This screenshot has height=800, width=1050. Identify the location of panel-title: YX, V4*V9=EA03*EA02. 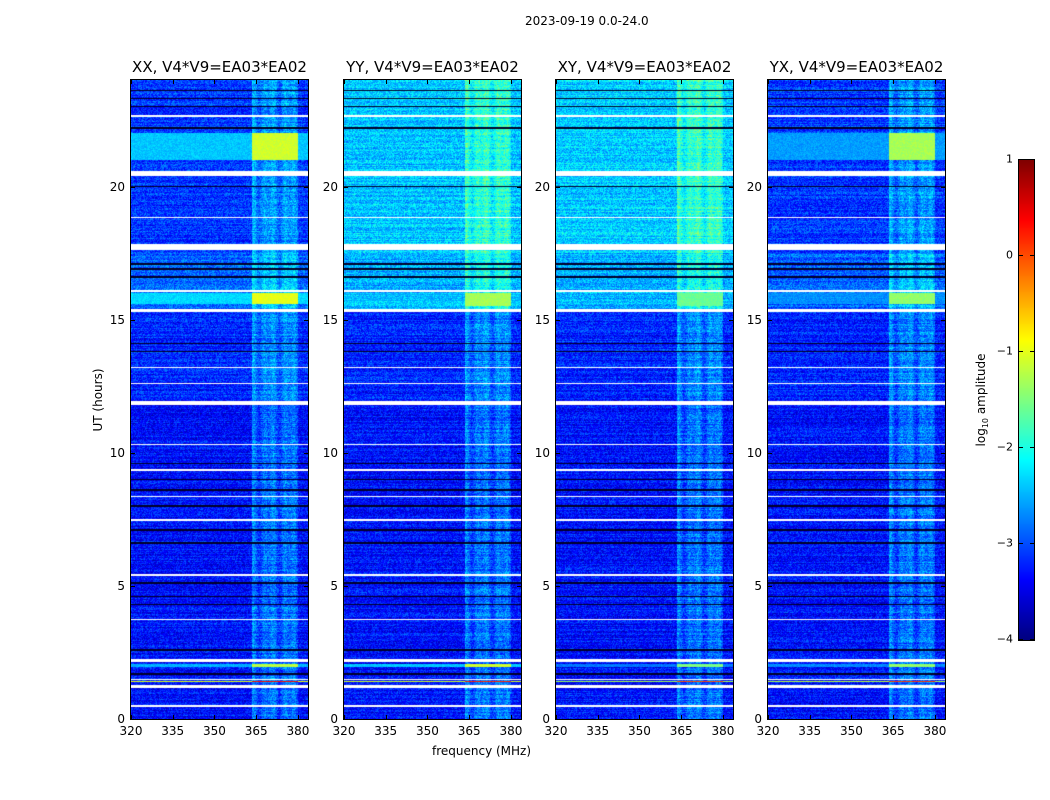
(856, 67).